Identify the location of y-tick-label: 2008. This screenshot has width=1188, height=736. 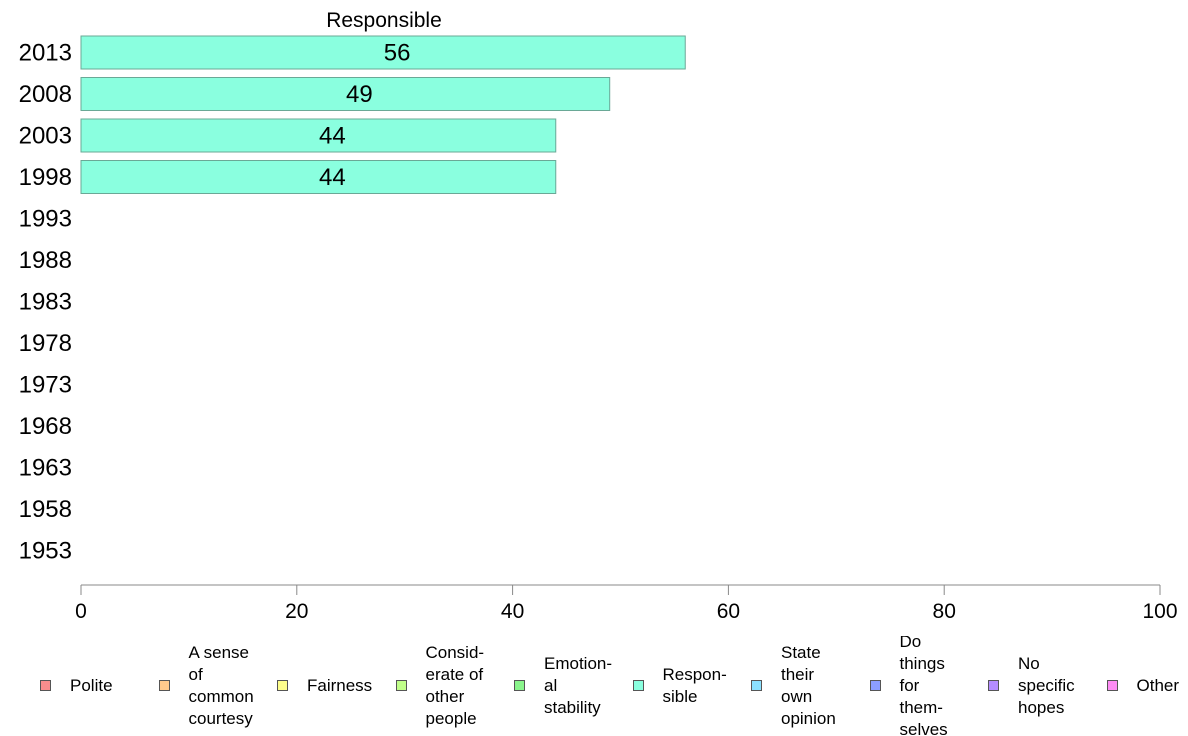
(45, 94).